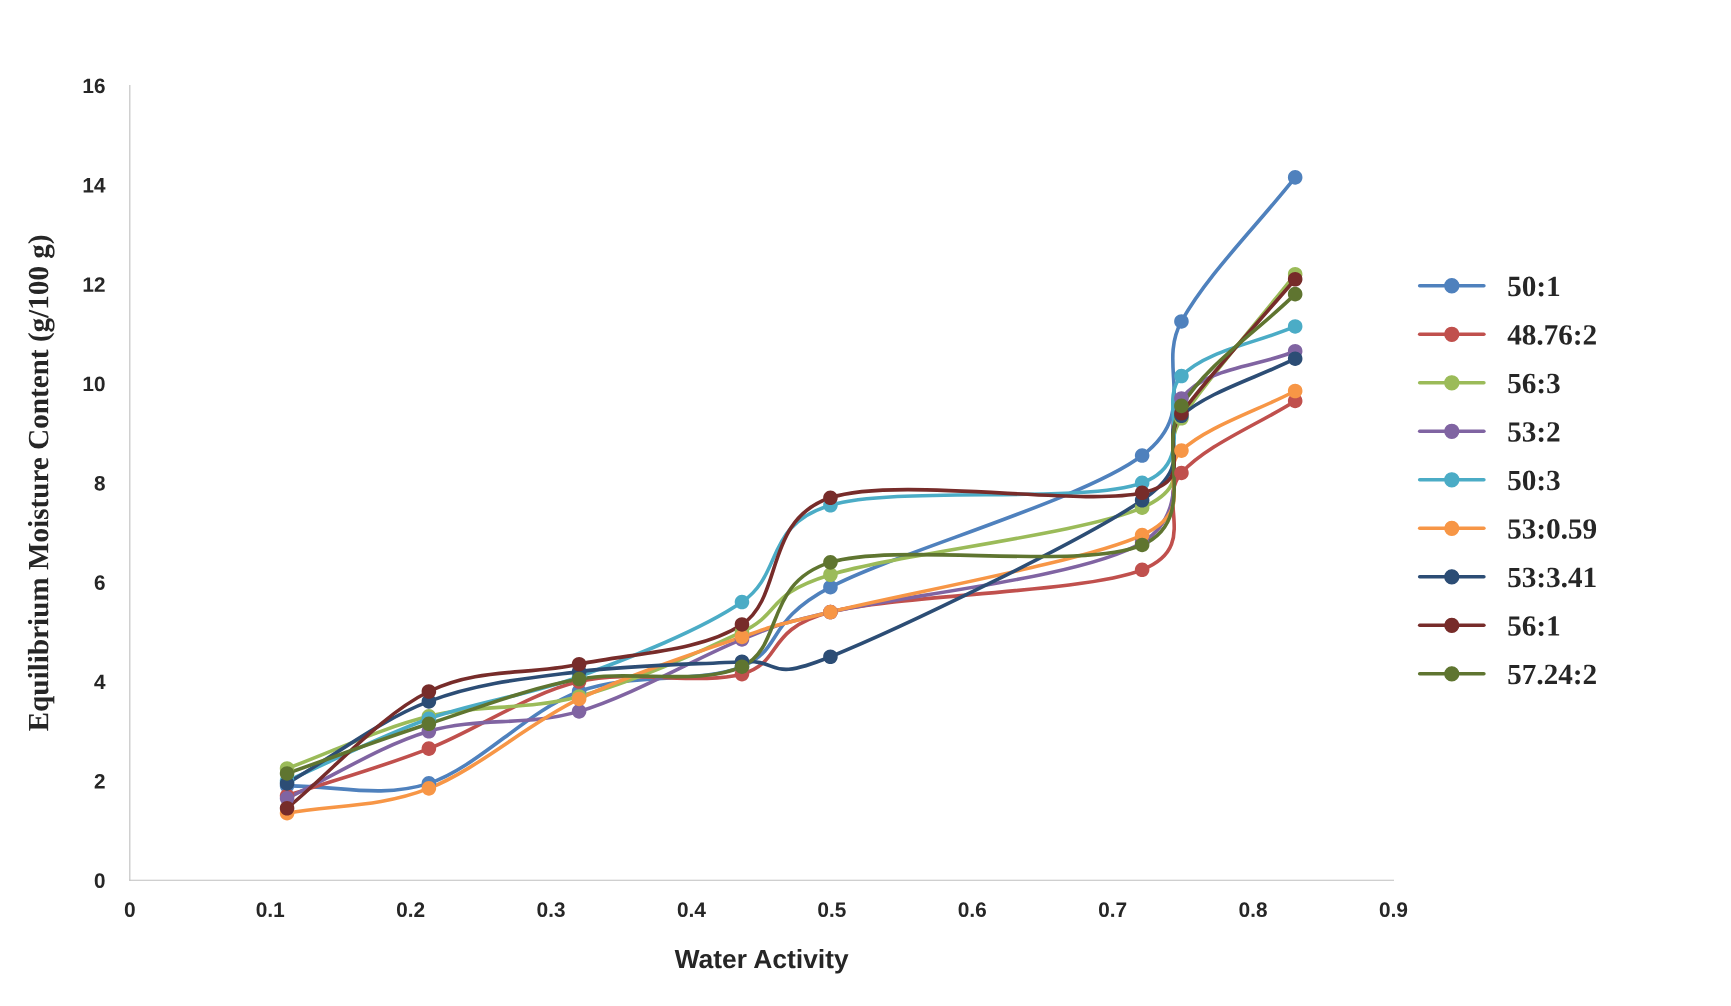 This screenshot has height=1006, width=1731. Describe the element at coordinates (1534, 383) in the screenshot. I see `legend-label: 56:3` at that location.